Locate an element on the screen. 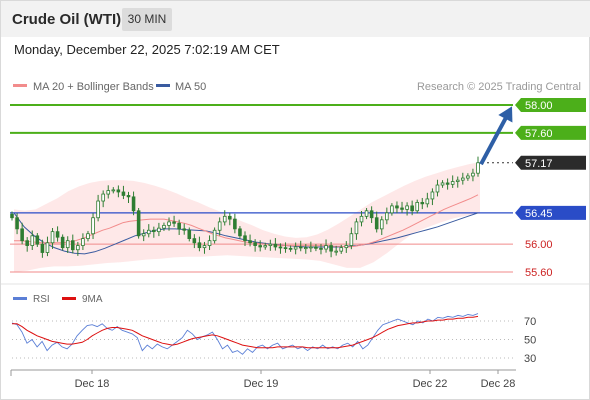 The image size is (590, 400). level-label-56.45: 56.45 is located at coordinates (539, 214).